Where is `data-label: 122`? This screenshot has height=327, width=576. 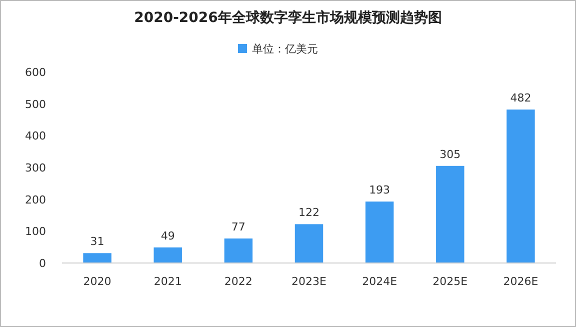 data-label: 122 is located at coordinates (309, 213).